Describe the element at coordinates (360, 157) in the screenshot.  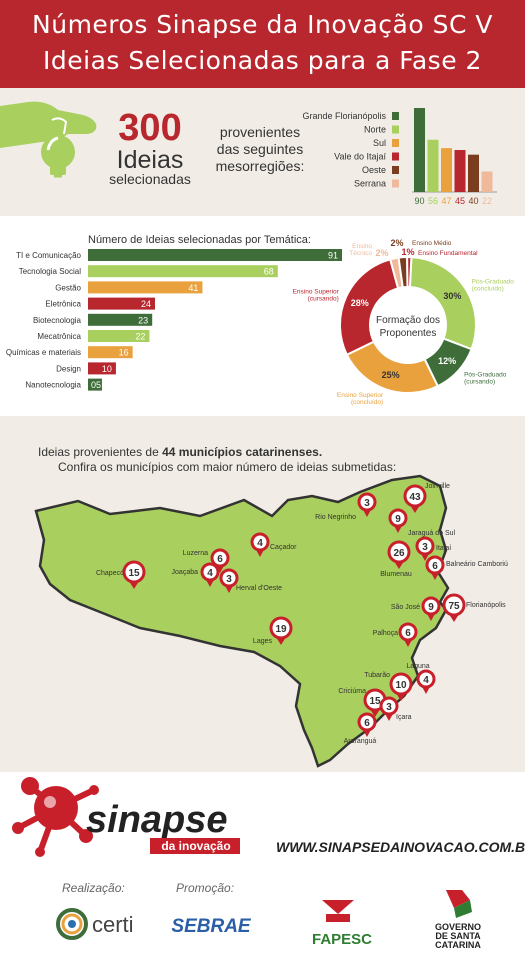
I see `region-legend-label: Vale do Itajaí` at that location.